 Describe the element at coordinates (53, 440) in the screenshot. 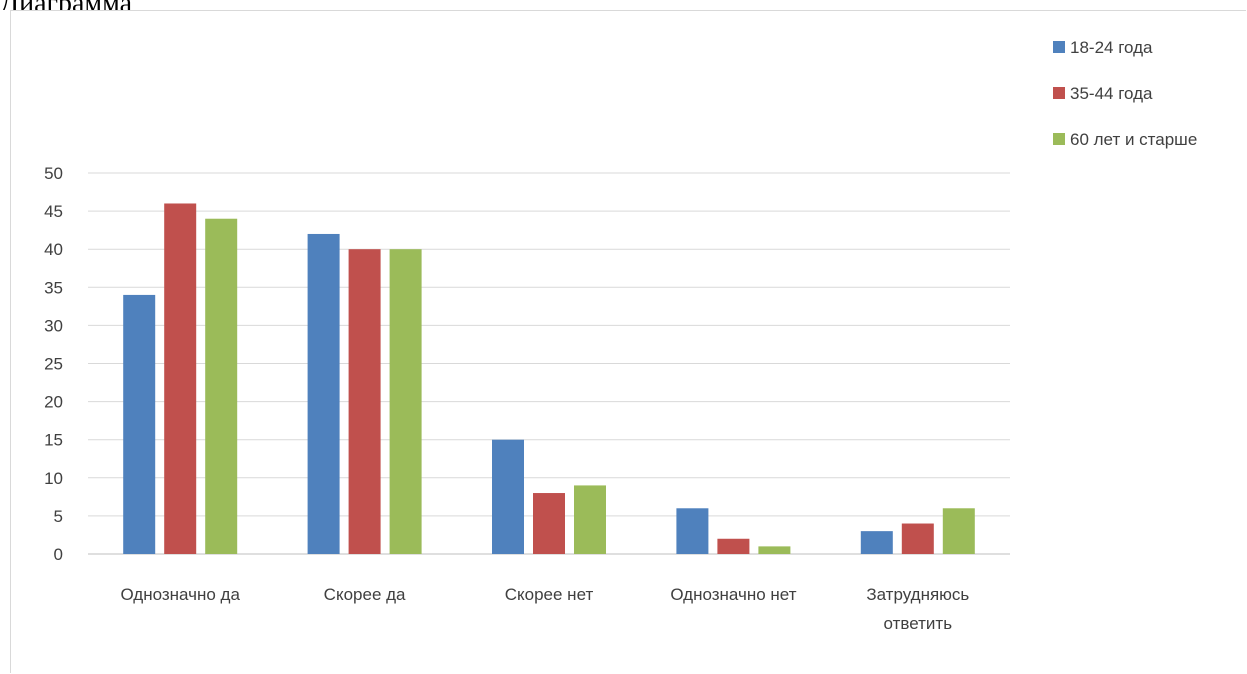

I see `y-tick-label: 15` at that location.